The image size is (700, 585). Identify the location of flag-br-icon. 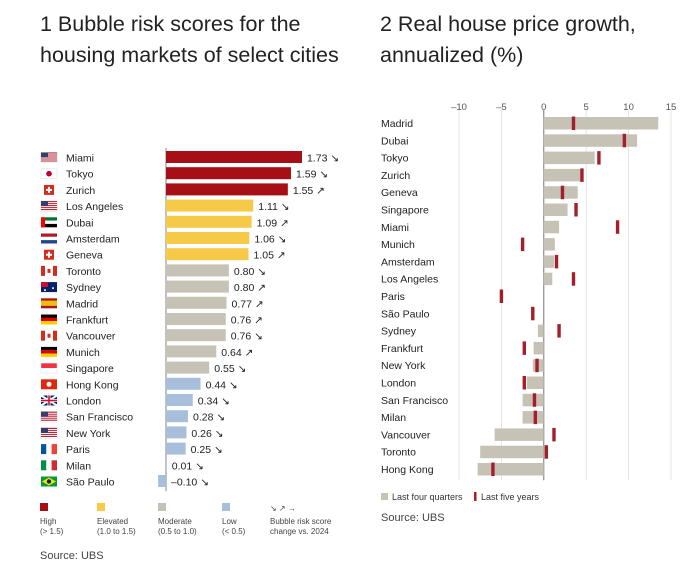
(49, 481).